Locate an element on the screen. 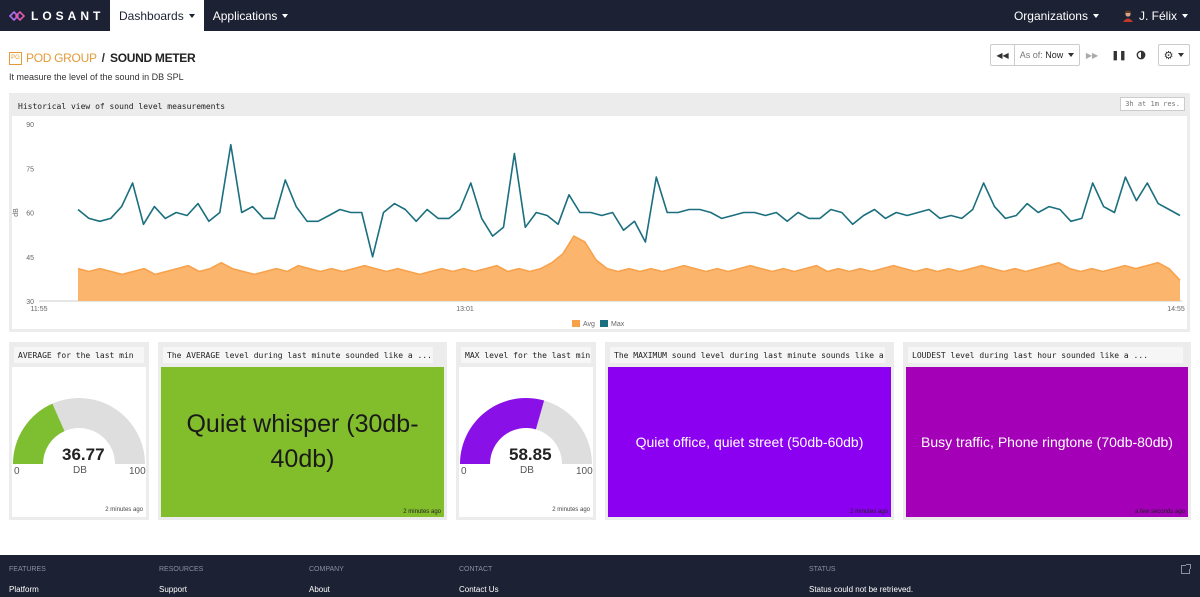 The image size is (1200, 597). max-gauge-min: 0 is located at coordinates (464, 471).